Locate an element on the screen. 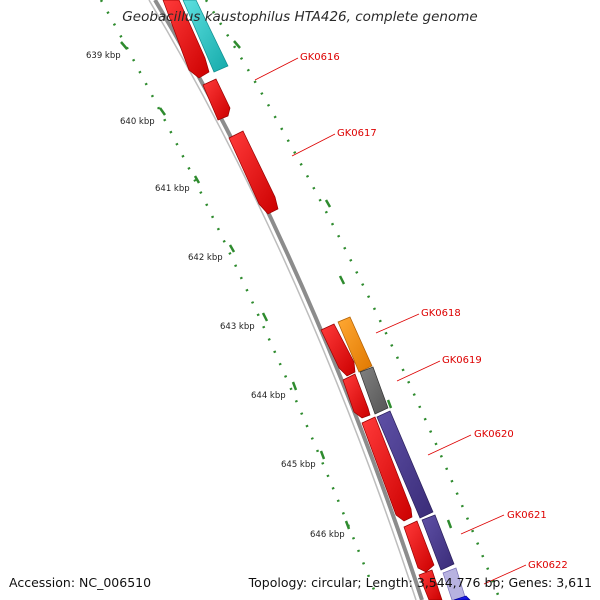 The image size is (600, 600). gene-label-gk0621: GK0621 is located at coordinates (527, 515).